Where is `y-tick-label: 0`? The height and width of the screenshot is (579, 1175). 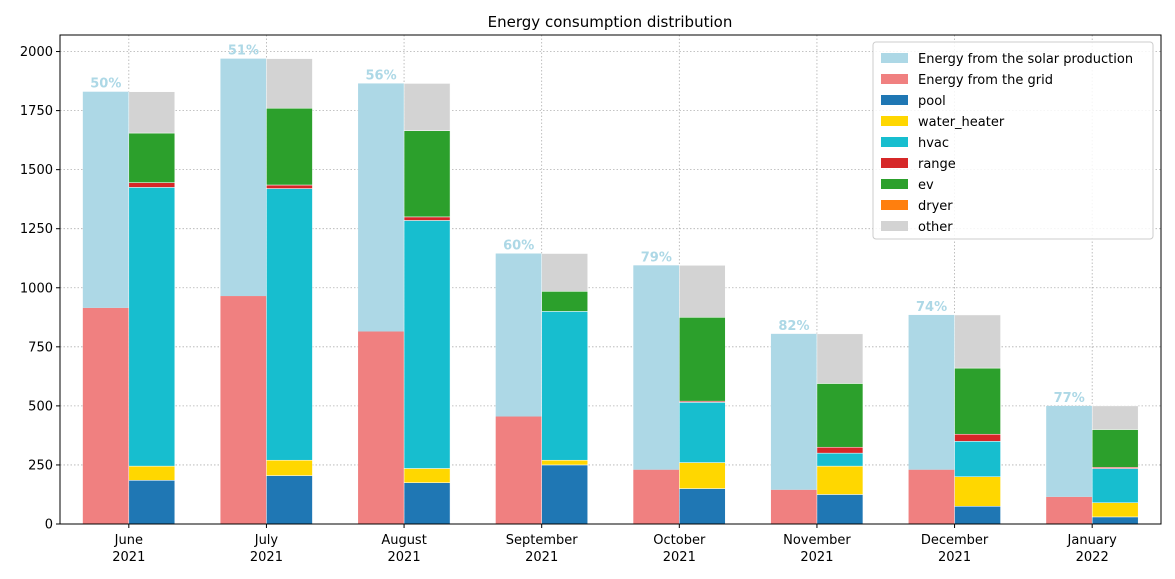 y-tick-label: 0 is located at coordinates (49, 525).